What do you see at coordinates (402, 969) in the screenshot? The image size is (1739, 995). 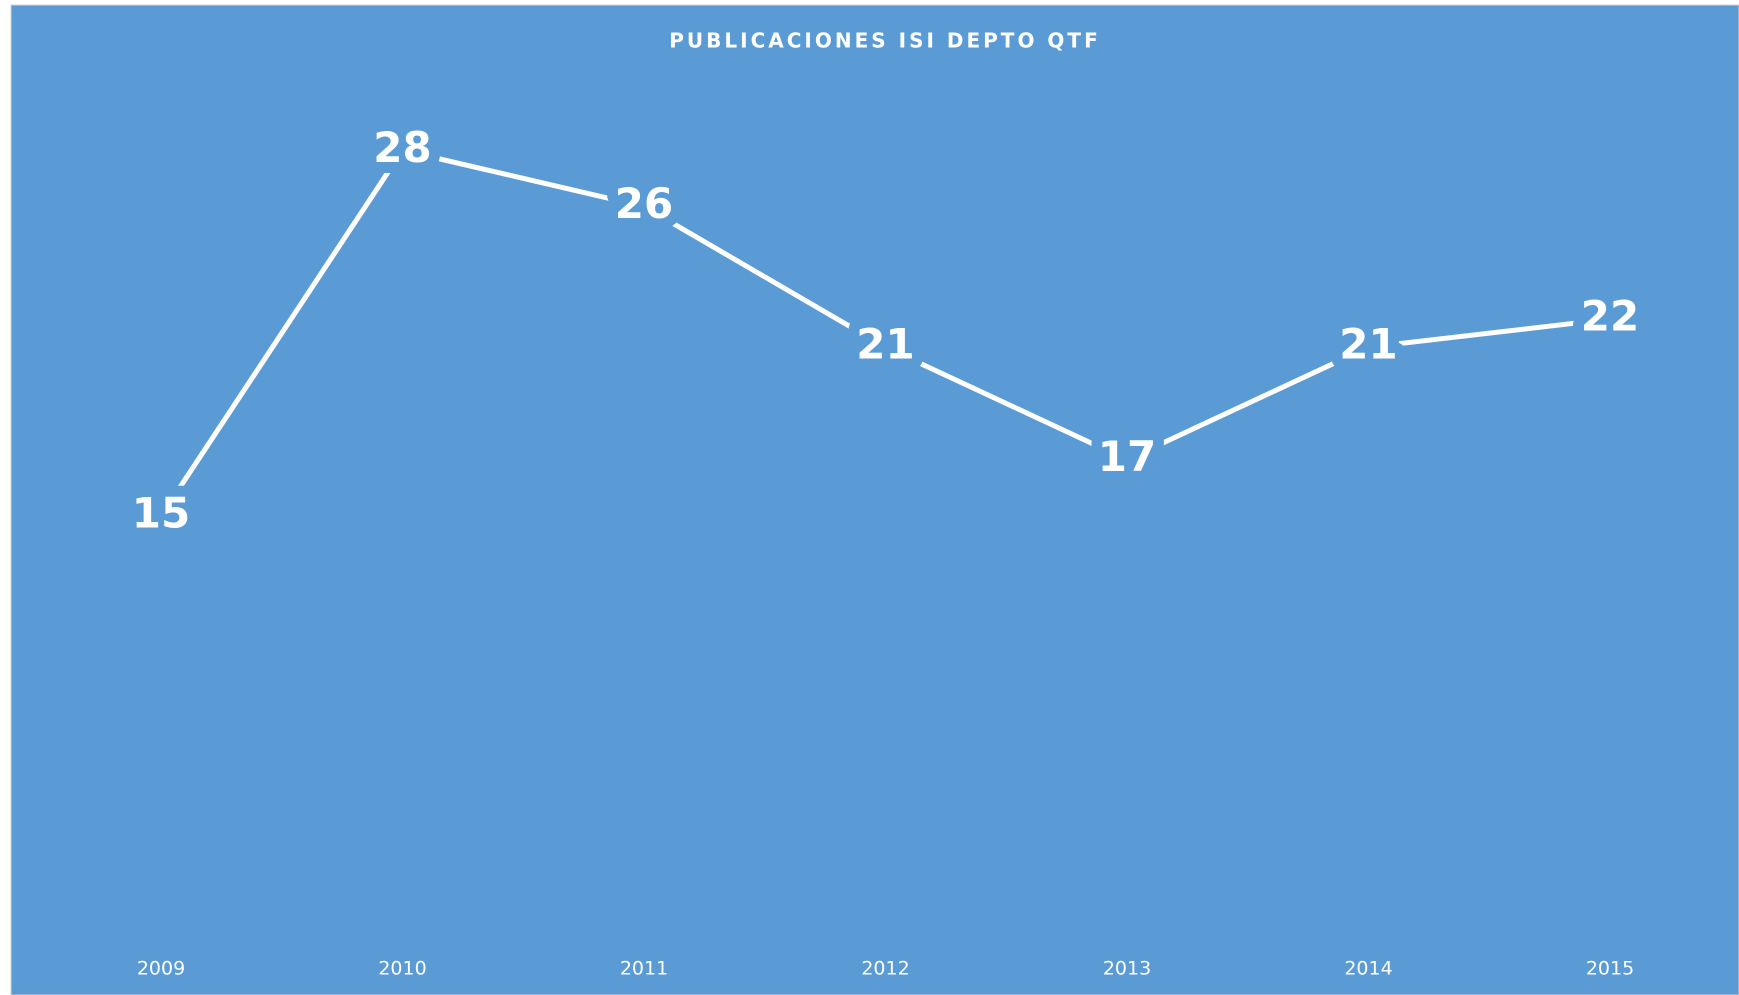 I see `x-tick-label: 2010` at bounding box center [402, 969].